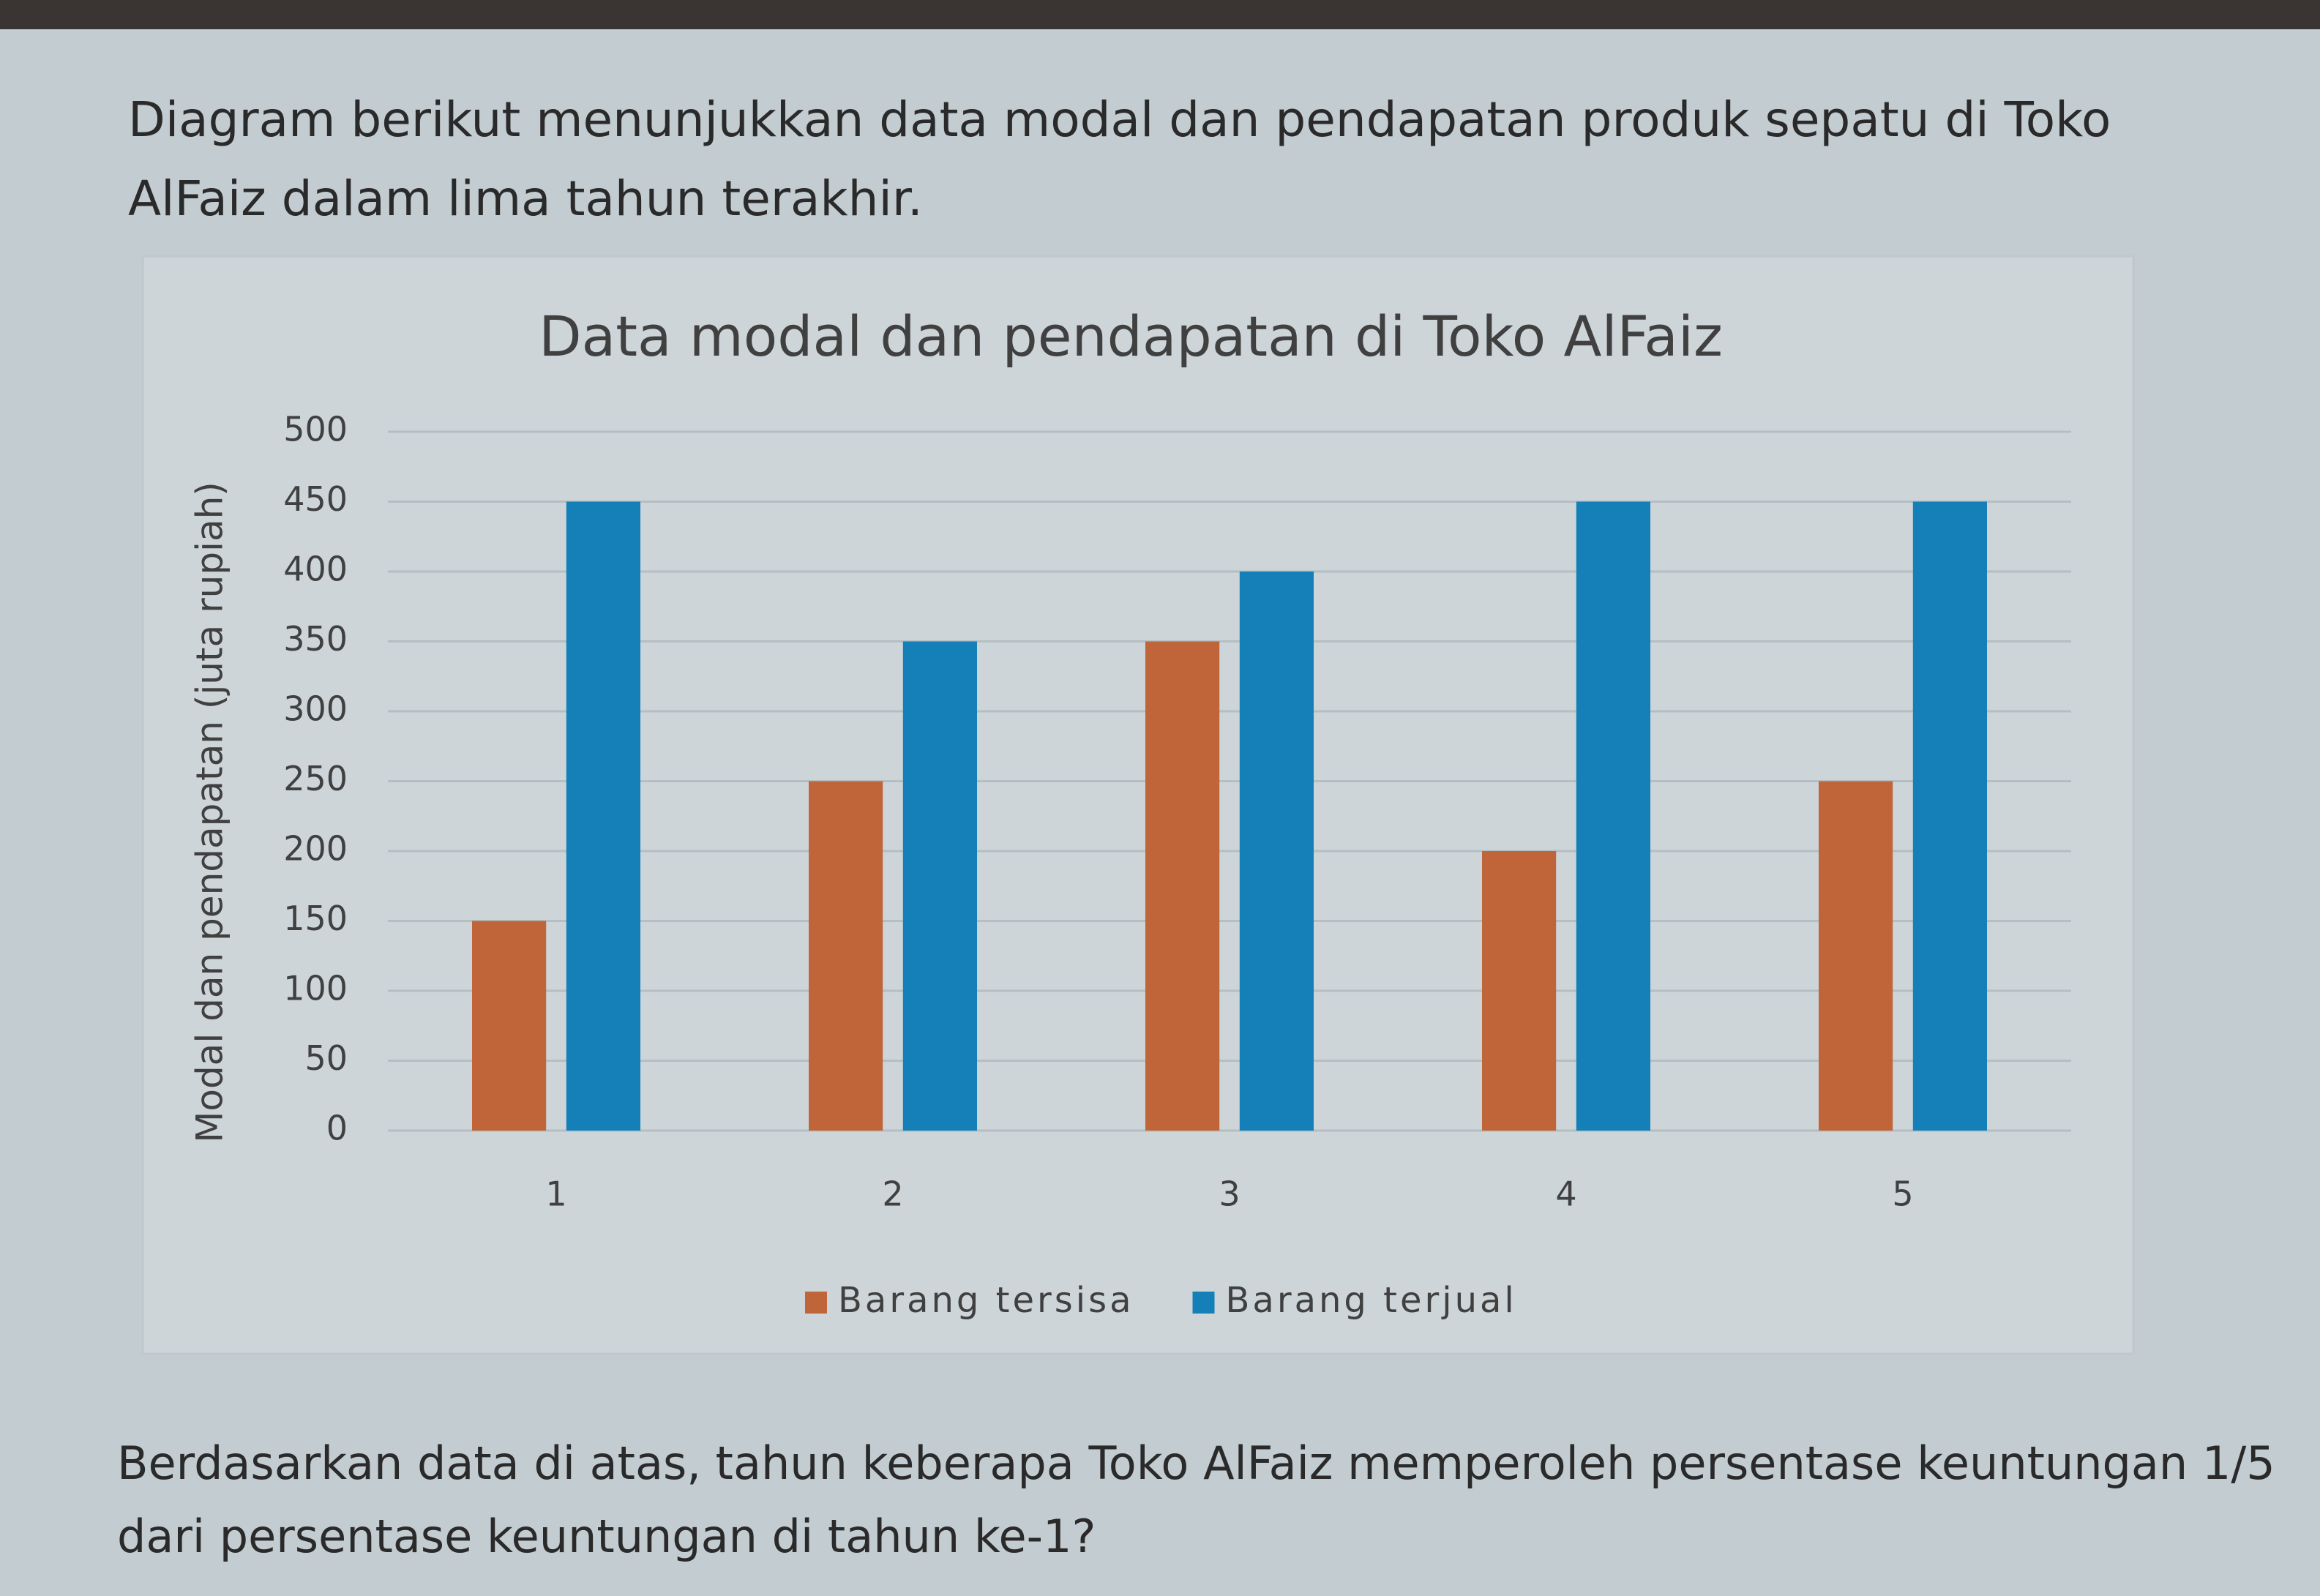 The width and height of the screenshot is (2320, 1596). I want to click on y-tick-label: 150, so click(315, 918).